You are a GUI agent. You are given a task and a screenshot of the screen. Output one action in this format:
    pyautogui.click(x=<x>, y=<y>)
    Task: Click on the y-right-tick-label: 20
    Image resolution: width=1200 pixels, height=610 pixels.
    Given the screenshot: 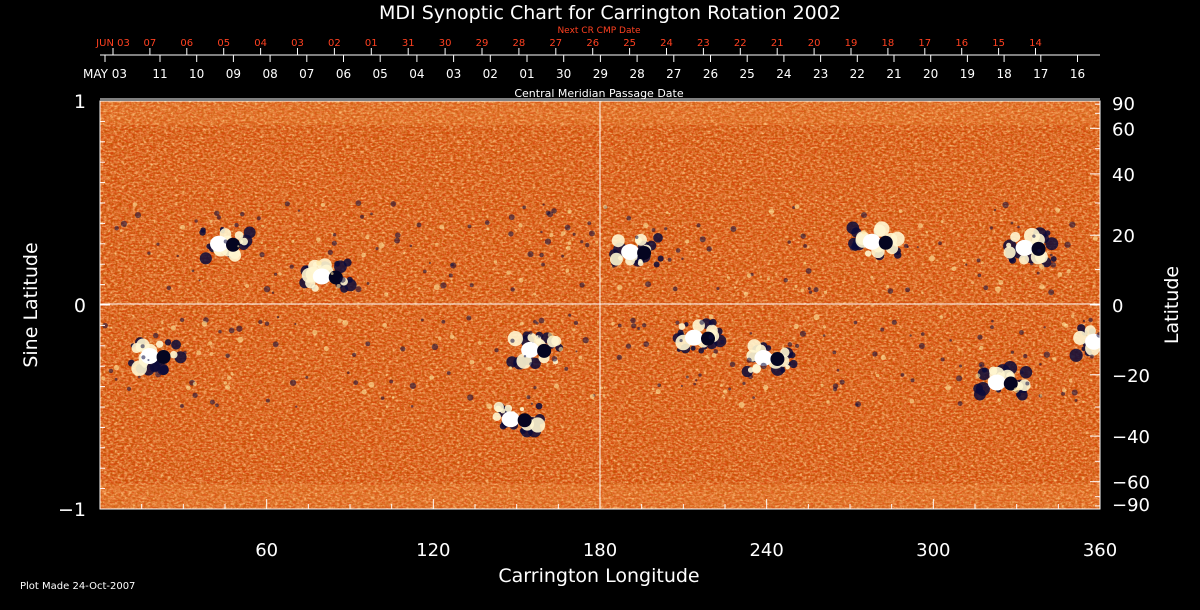 What is the action you would take?
    pyautogui.click(x=1123, y=236)
    